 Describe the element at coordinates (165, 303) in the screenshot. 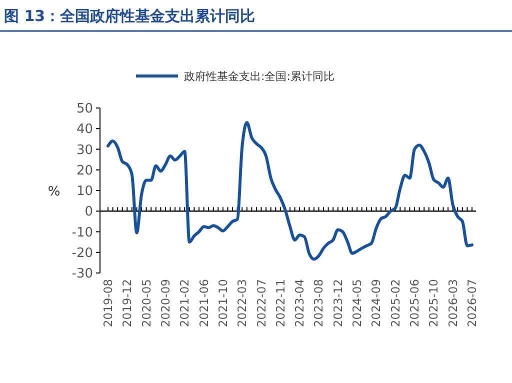

I see `x-tick-label: 2020-09` at that location.